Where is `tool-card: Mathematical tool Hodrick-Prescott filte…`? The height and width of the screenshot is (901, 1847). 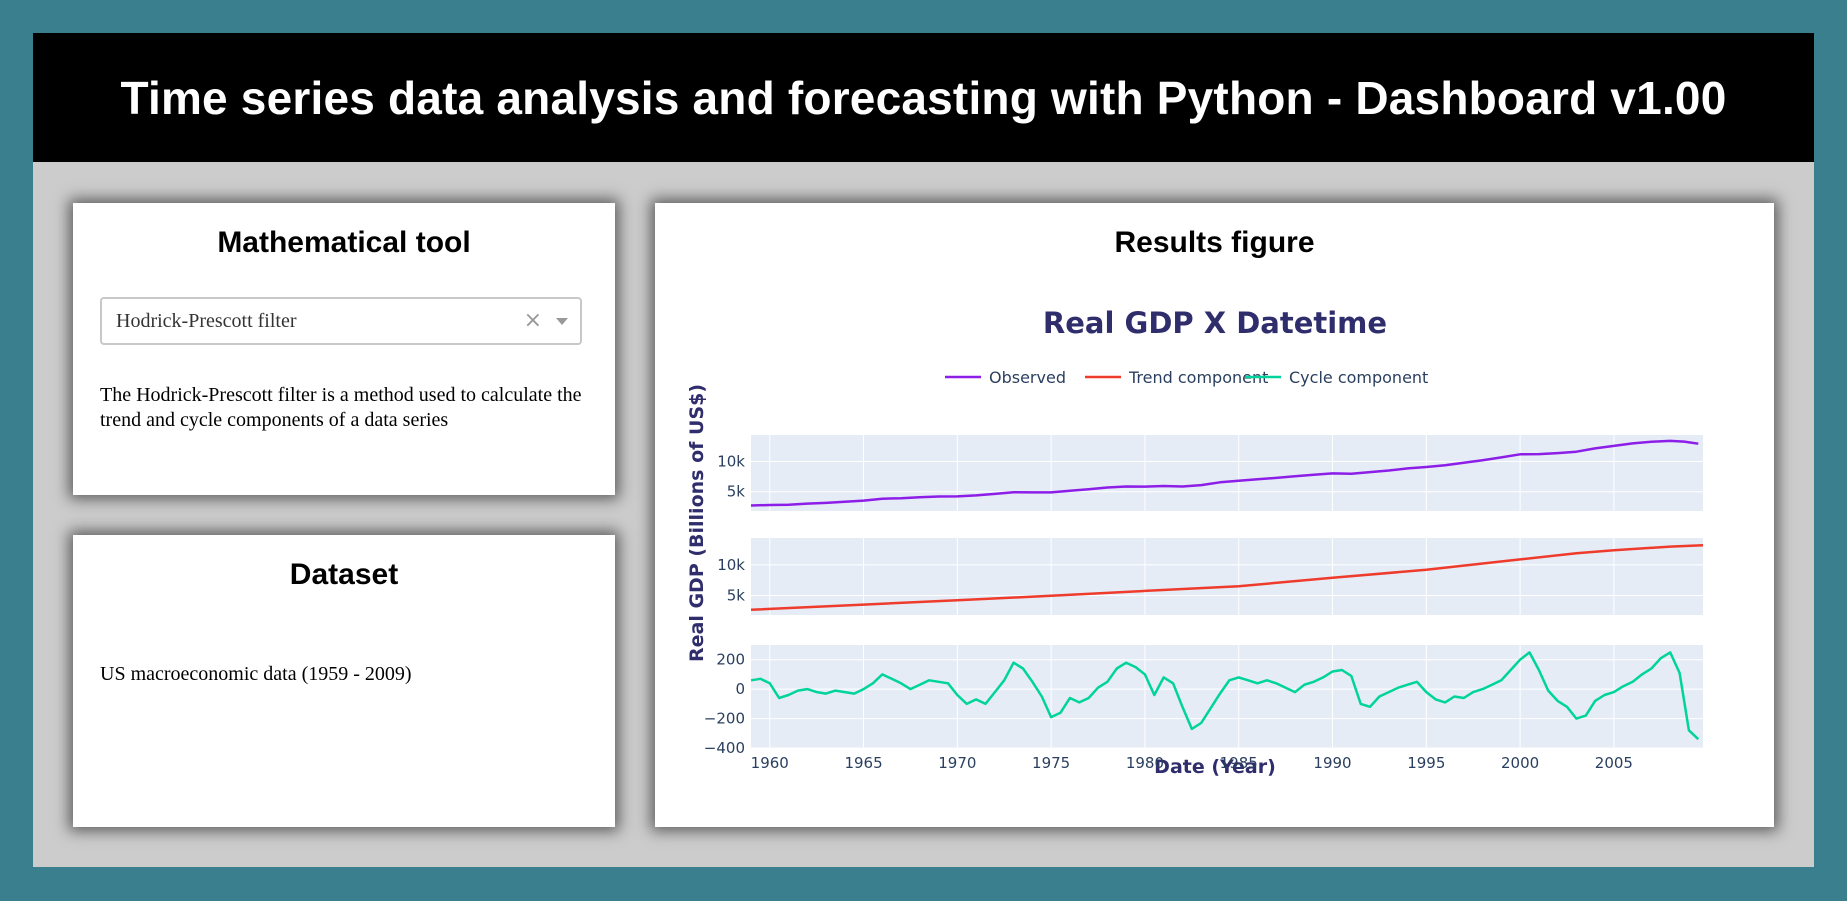
tool-card: Mathematical tool Hodrick-Prescott filte… is located at coordinates (344, 349).